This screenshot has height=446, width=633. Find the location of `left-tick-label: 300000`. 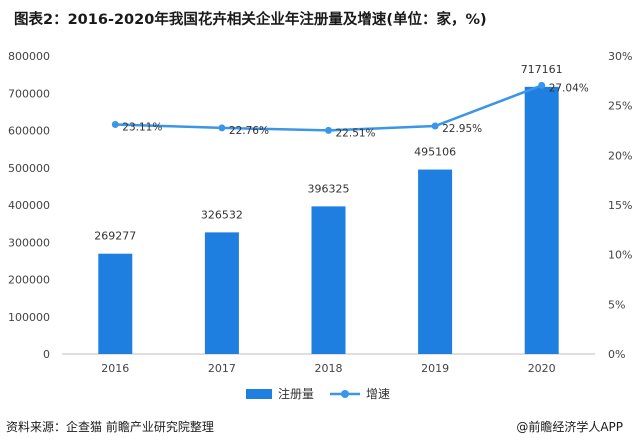

left-tick-label: 300000 is located at coordinates (29, 242).